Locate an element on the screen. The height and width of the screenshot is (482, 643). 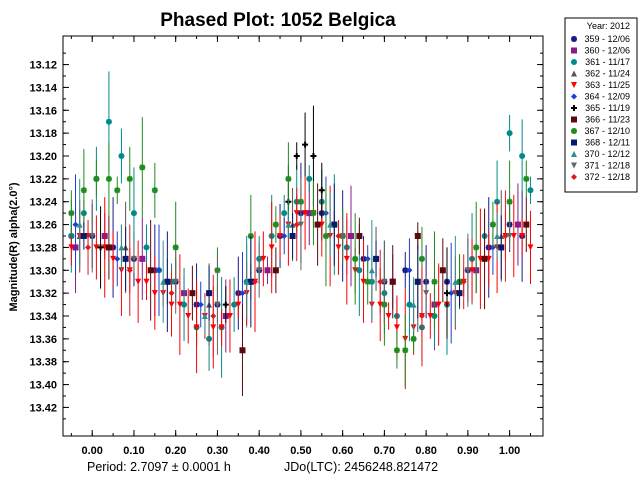
y-tick-label: 13.28 is located at coordinates (43, 248).